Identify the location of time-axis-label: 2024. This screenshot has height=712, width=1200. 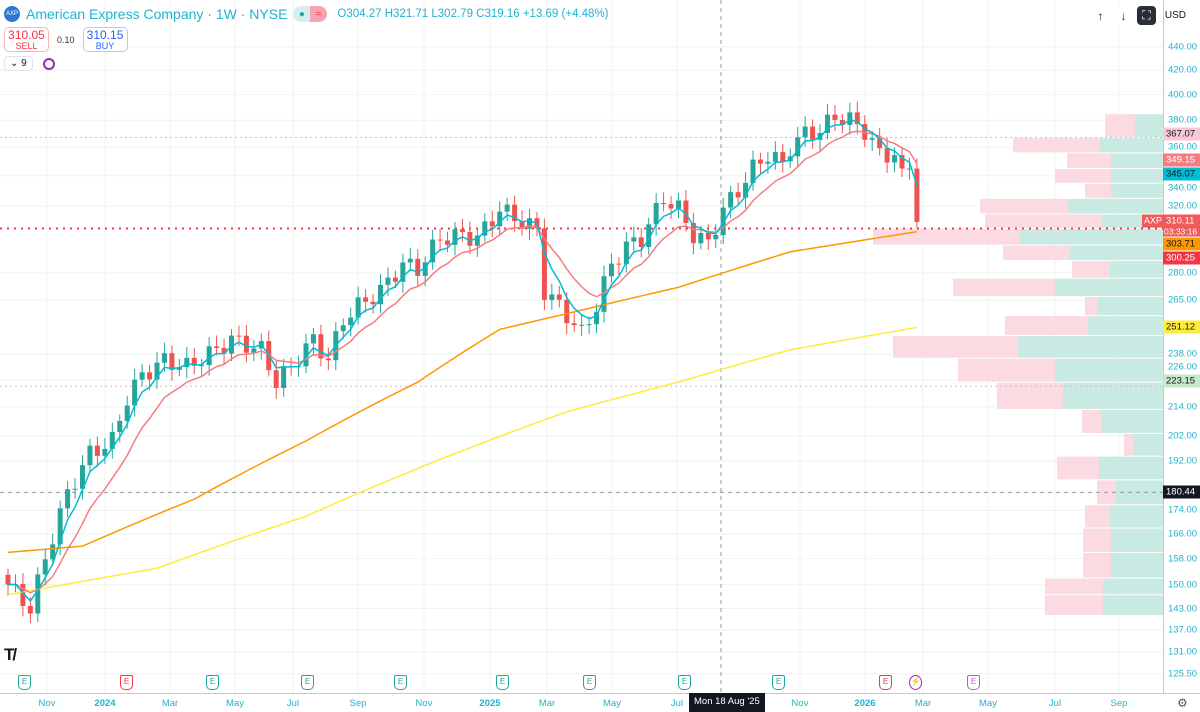
(105, 703).